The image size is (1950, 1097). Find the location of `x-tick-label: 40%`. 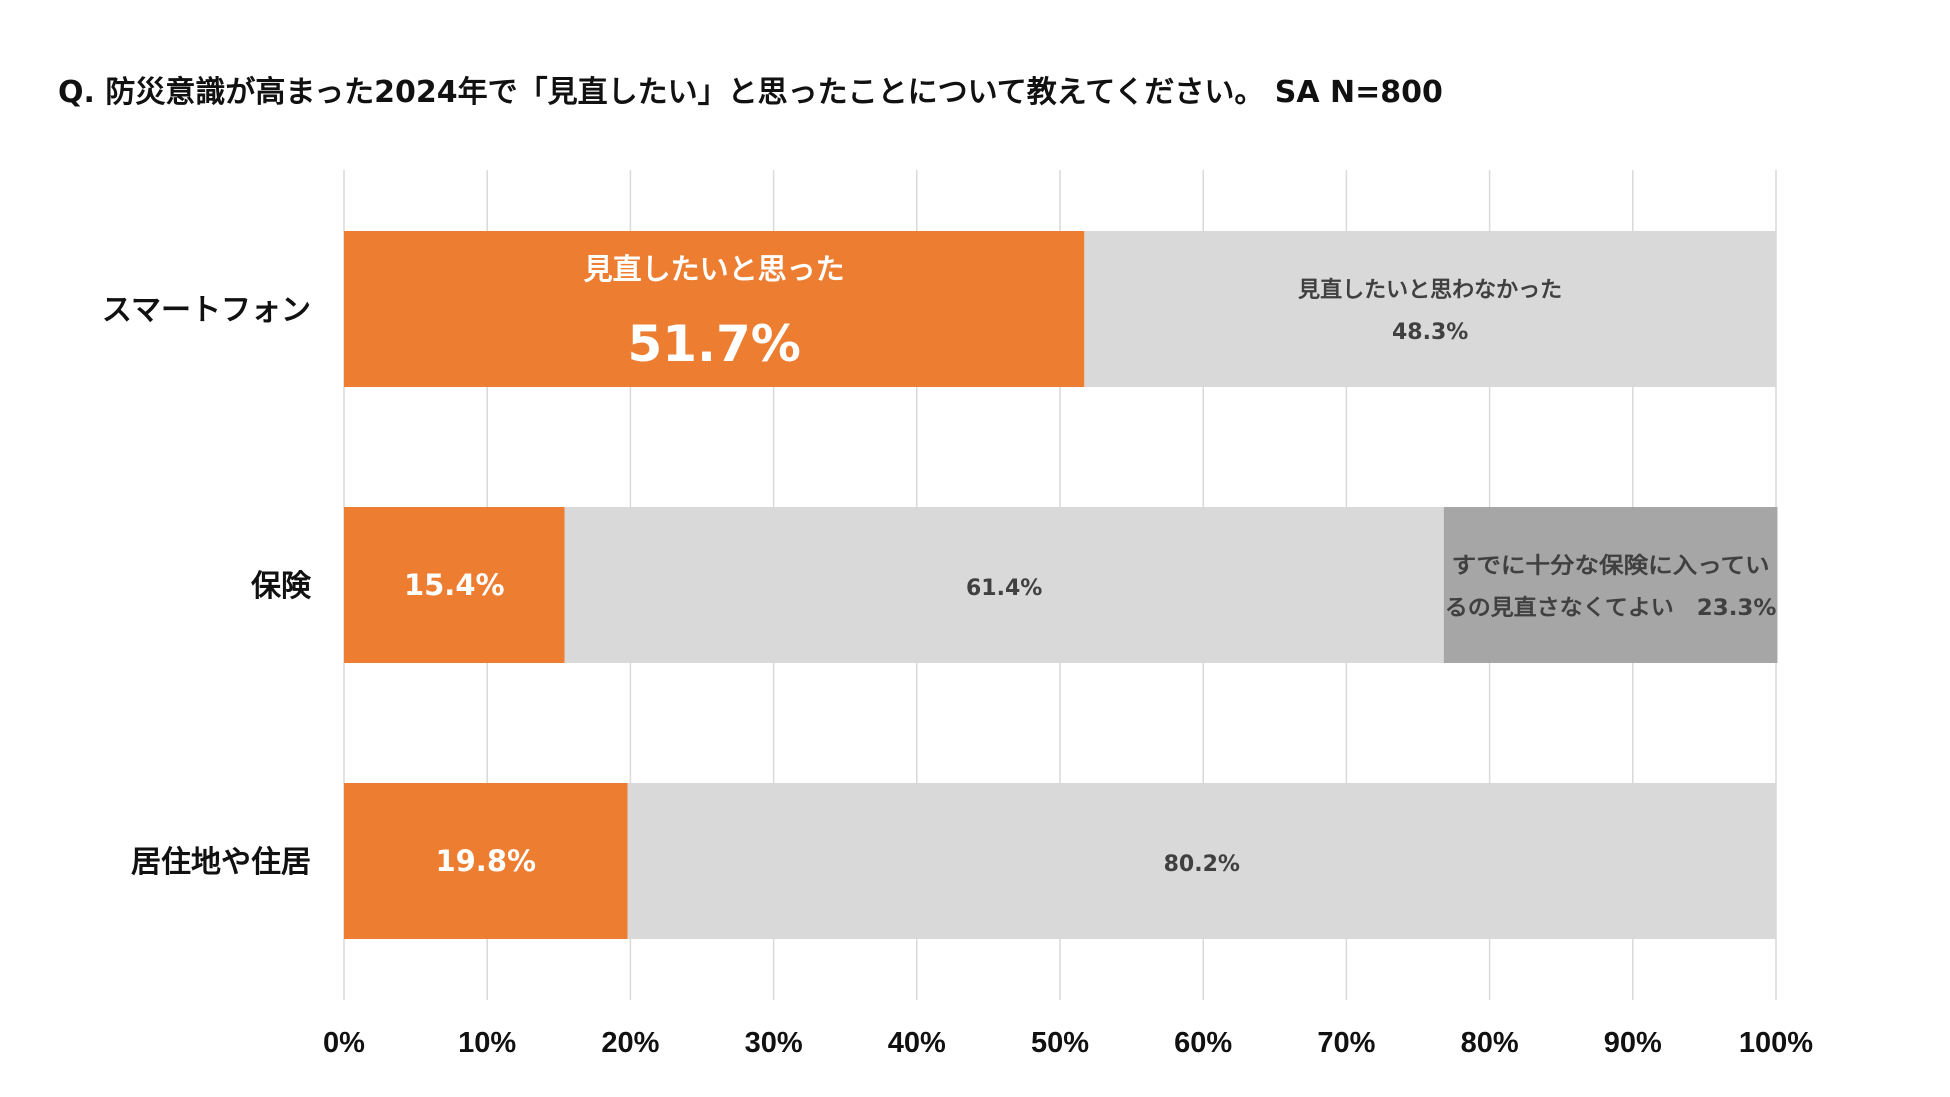

x-tick-label: 40% is located at coordinates (917, 1043).